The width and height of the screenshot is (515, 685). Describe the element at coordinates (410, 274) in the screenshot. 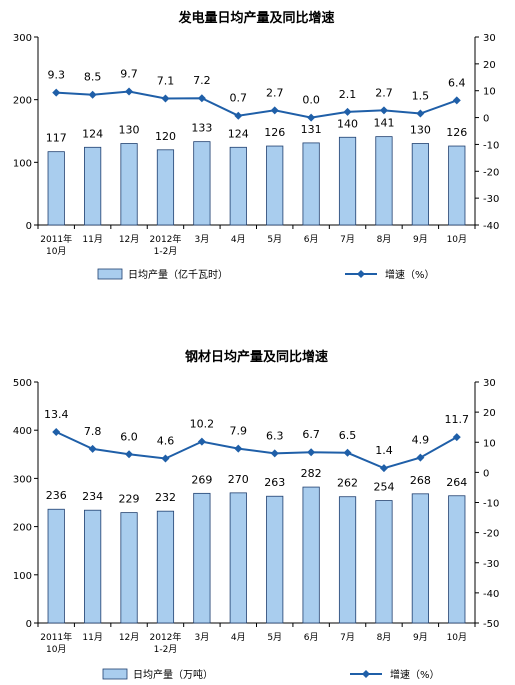

I see `chart1-legend-line-label: 增速（%）` at that location.